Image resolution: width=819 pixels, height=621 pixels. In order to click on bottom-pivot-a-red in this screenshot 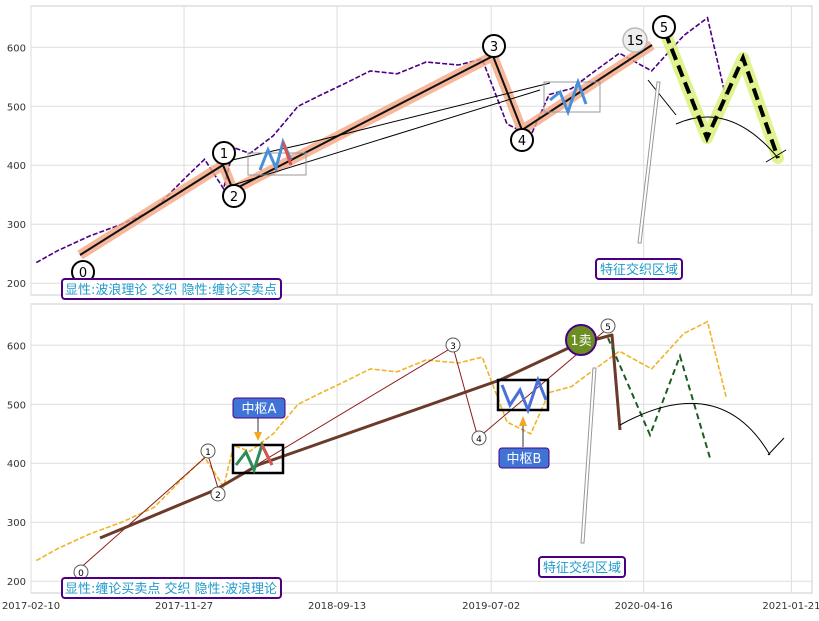, I will do `click(267, 455)`.